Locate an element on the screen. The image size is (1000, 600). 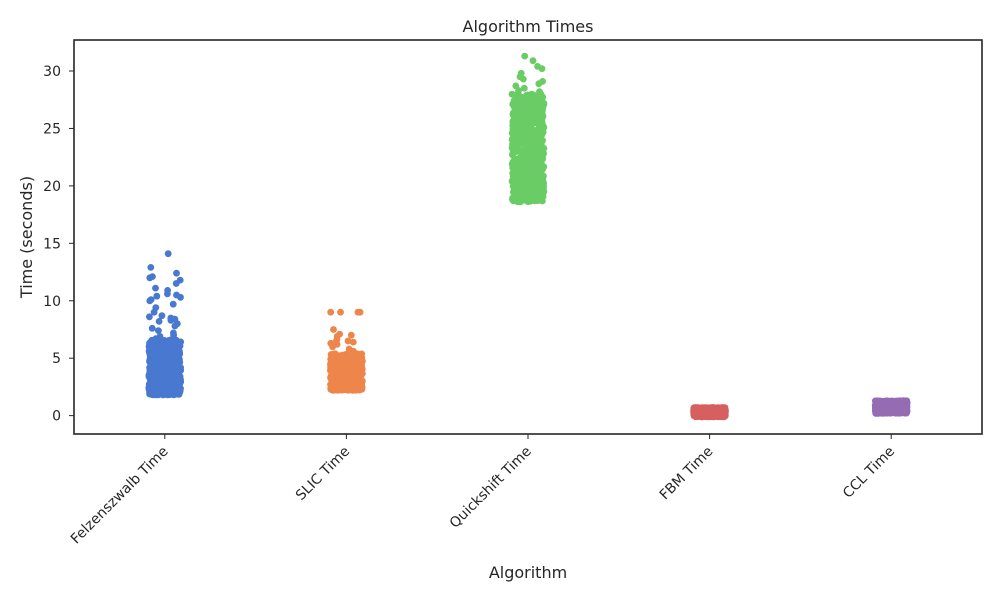
y-axis-ticks: 0 5 10 15 20 25 30 is located at coordinates (58, 244).